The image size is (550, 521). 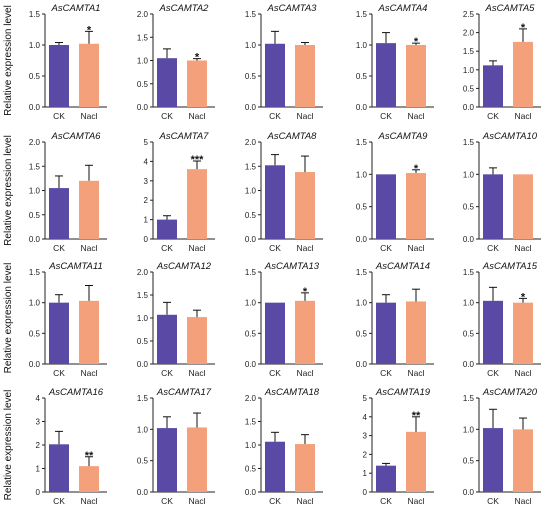 What do you see at coordinates (179, 192) in the screenshot?
I see `chart-panel-7: 0 1 2 3 4 5 CK *** Nacl AsCAMTA7` at bounding box center [179, 192].